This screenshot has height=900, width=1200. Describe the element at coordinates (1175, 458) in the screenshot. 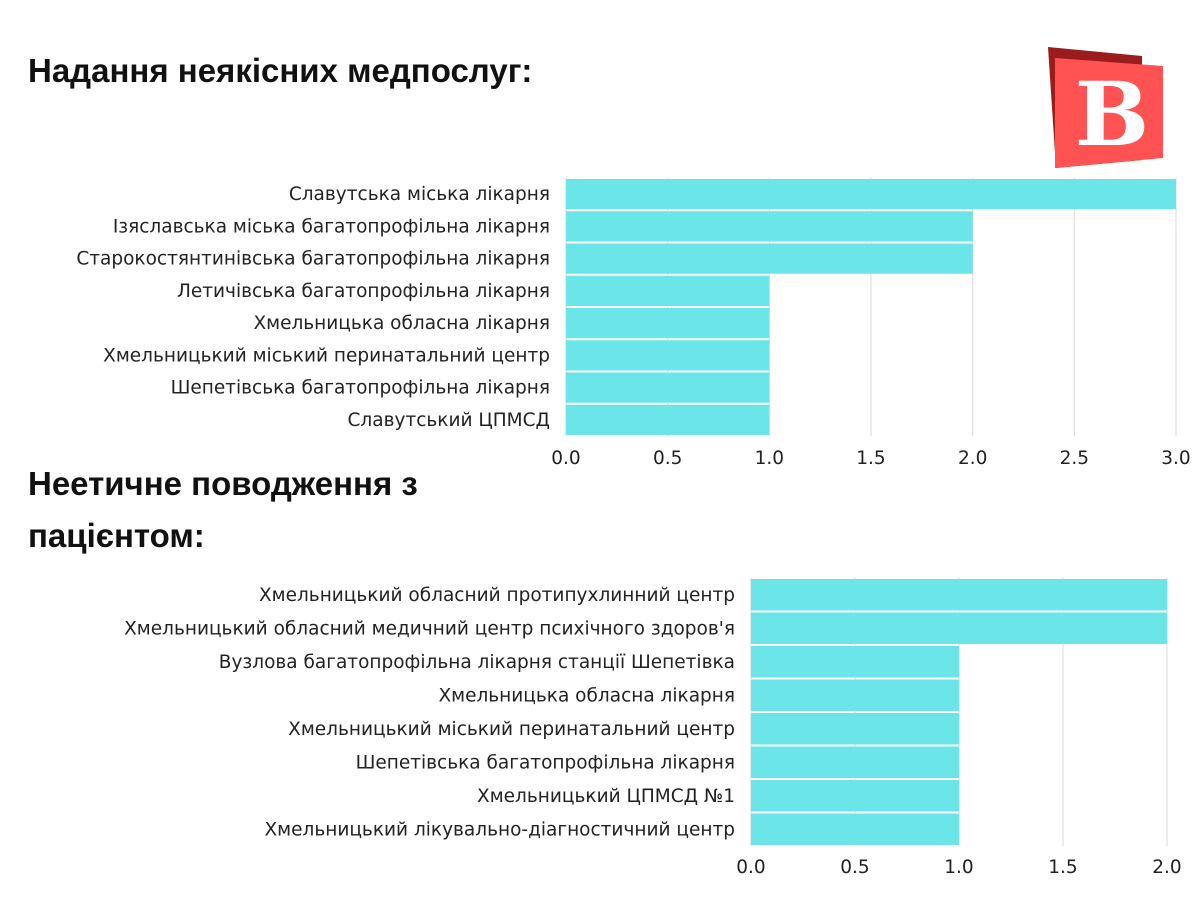

I see `x-tick-label: 3.0` at that location.